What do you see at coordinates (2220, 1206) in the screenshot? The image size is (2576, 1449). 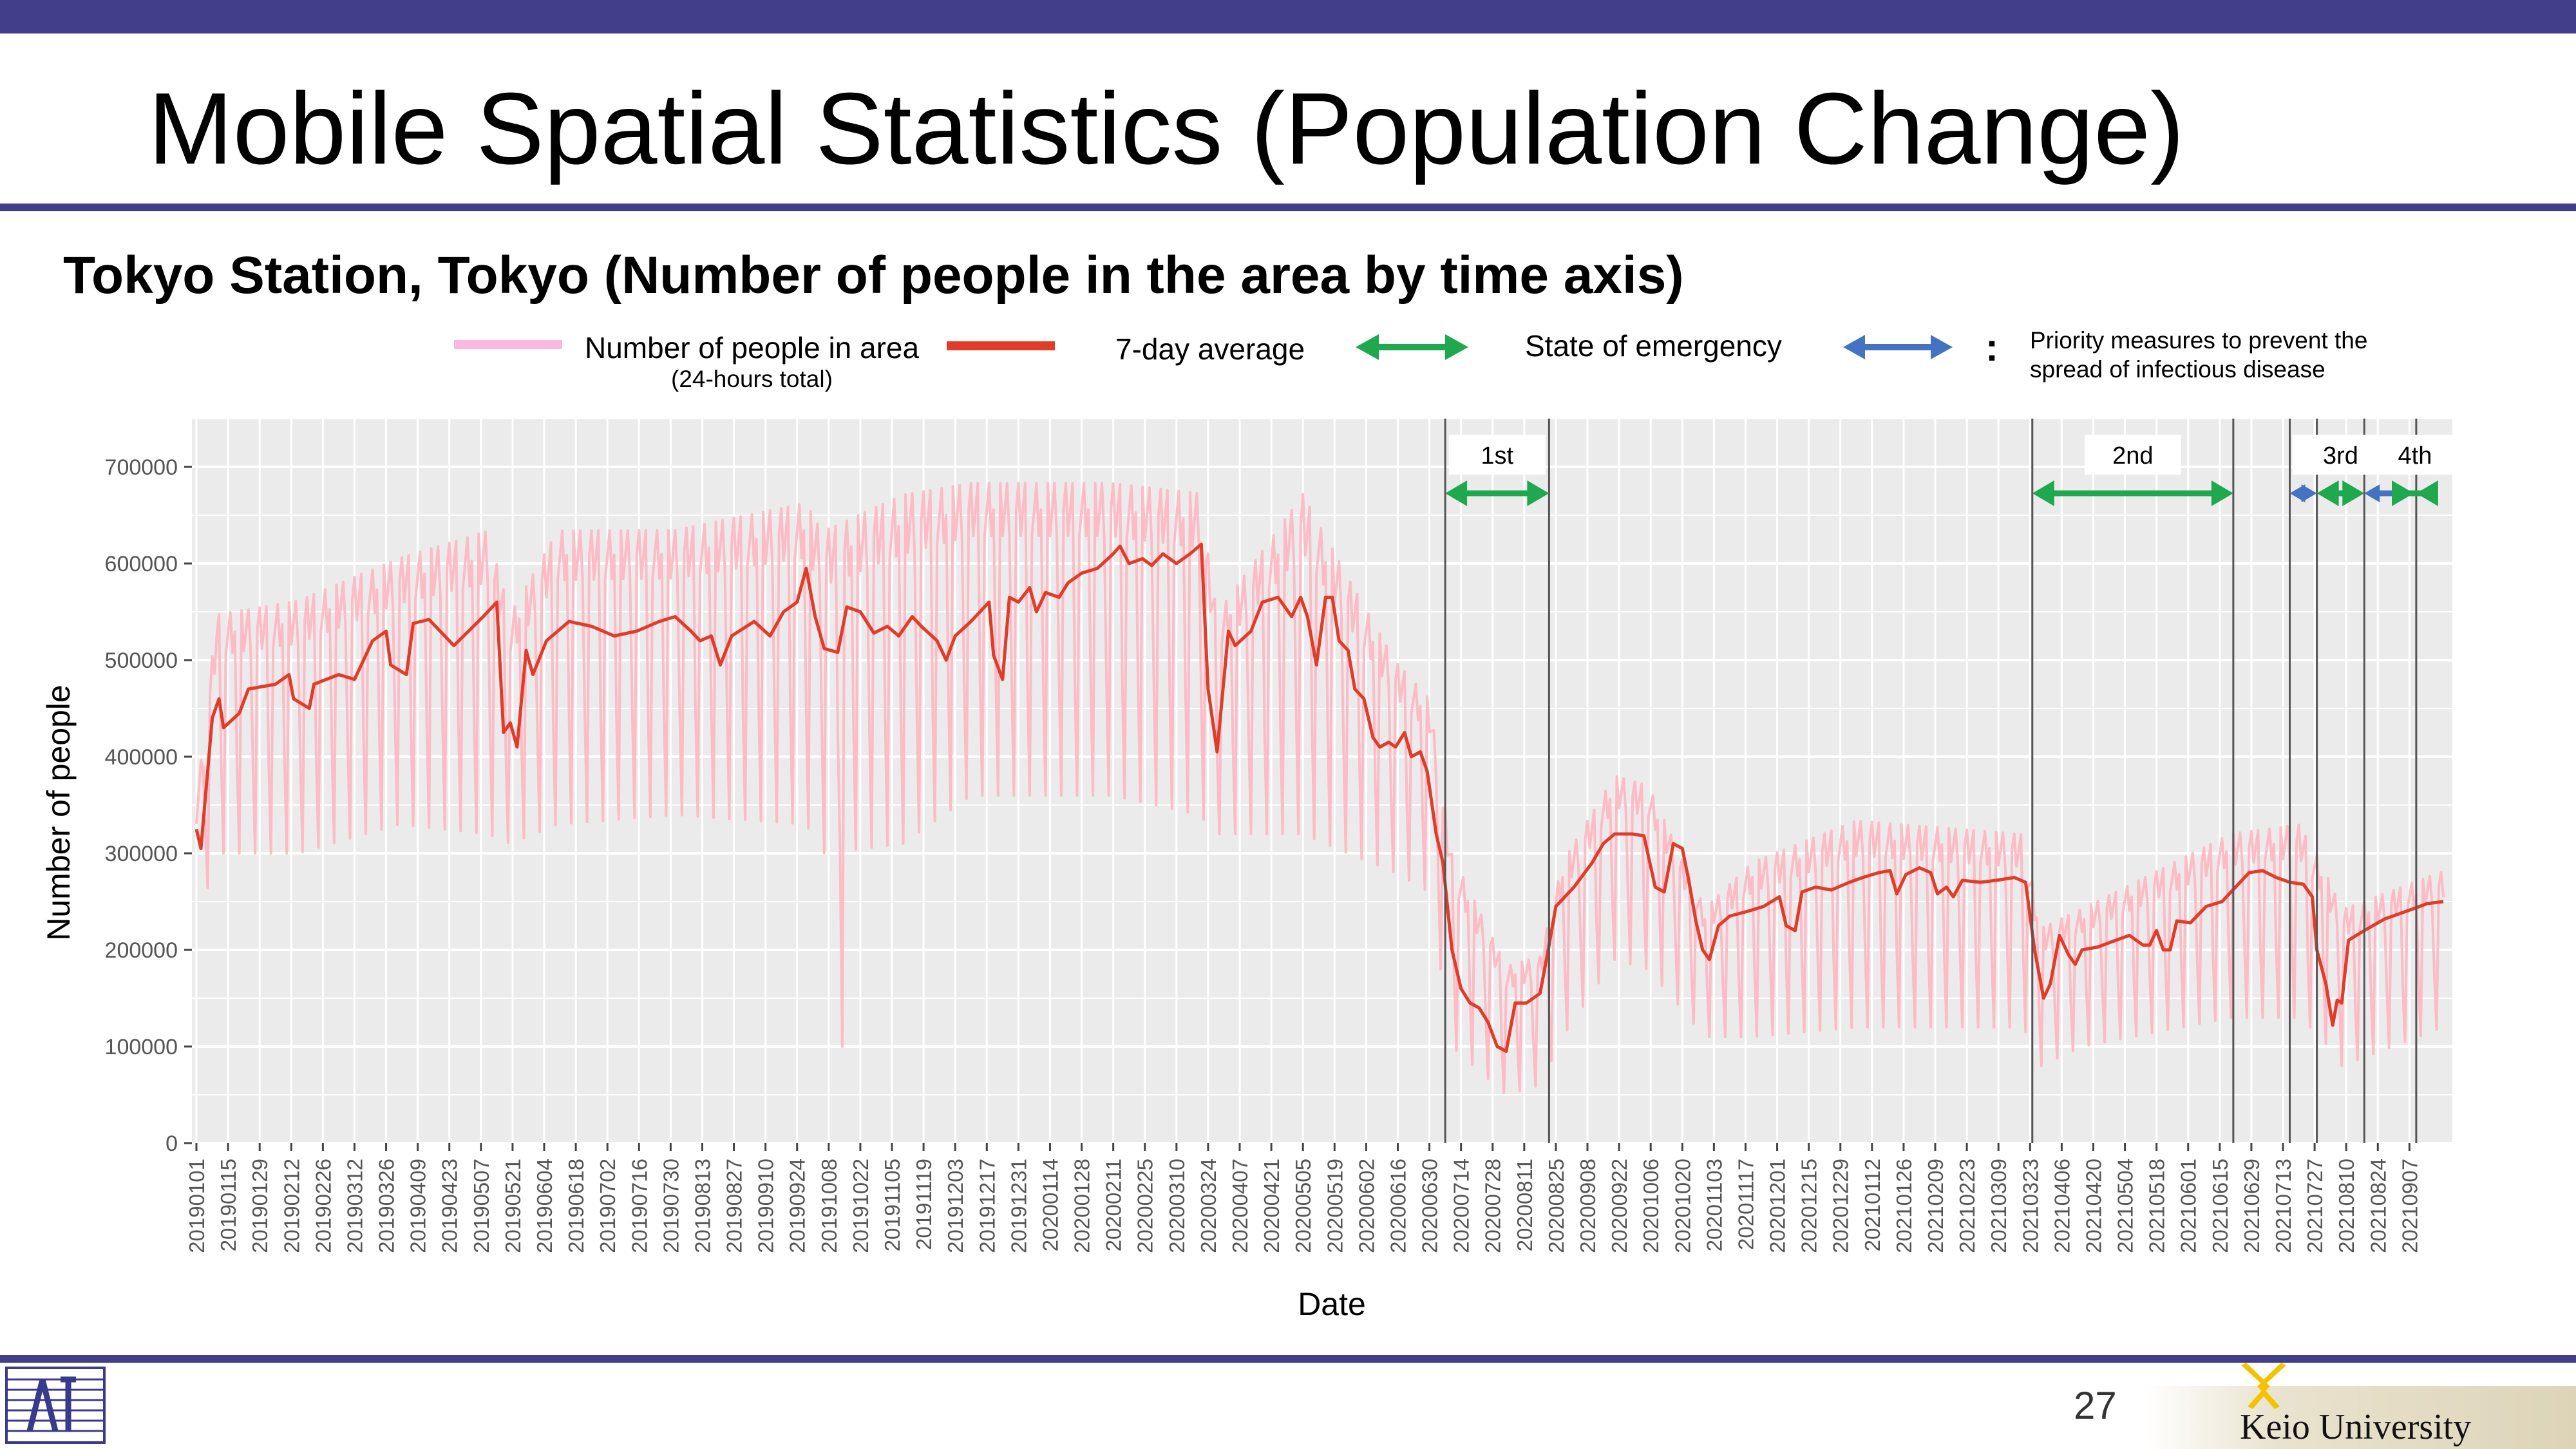 I see `x-tick-label: 20210615` at bounding box center [2220, 1206].